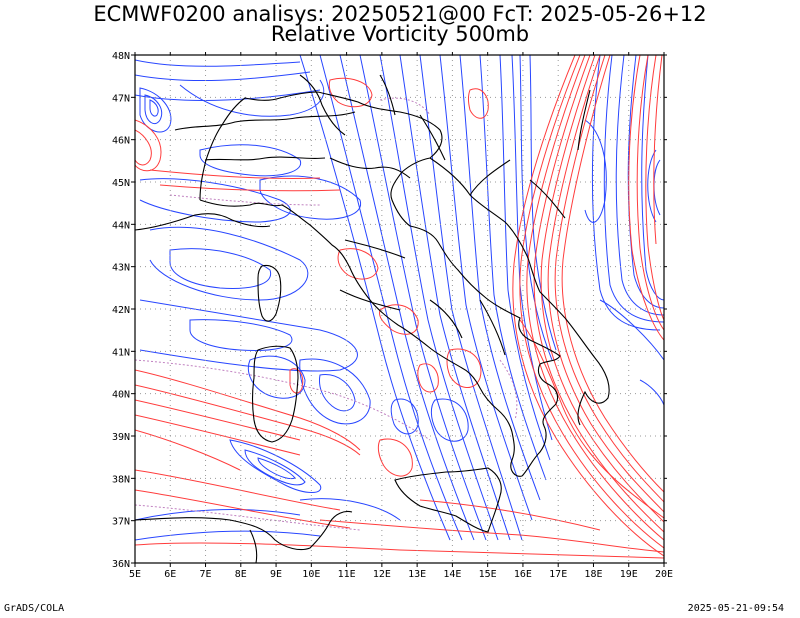 The image size is (800, 618). Describe the element at coordinates (121, 225) in the screenshot. I see `latitude-label: 44N` at that location.